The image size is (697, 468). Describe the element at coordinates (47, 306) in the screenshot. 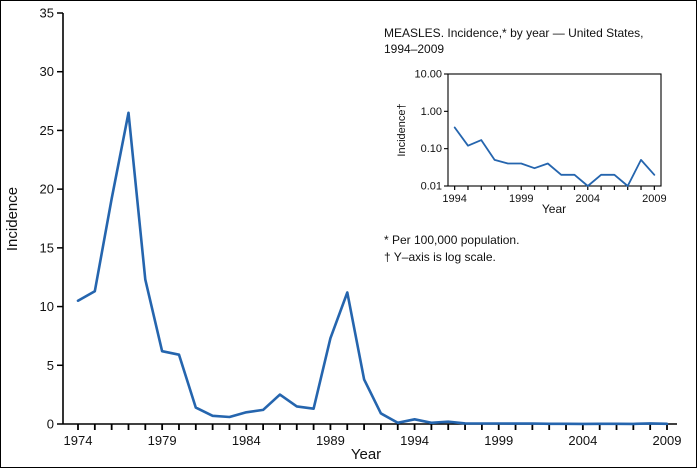

I see `main-y-tick-label: 10` at that location.